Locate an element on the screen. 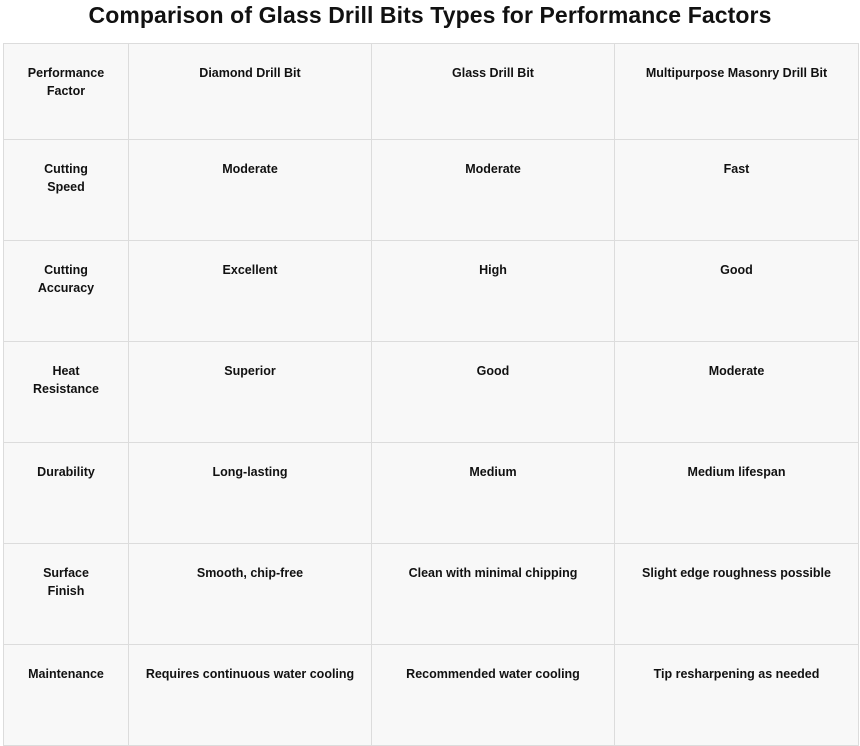 This screenshot has width=860, height=746. table-row: Cutting Speed Moderate Moderate Fast is located at coordinates (431, 190).